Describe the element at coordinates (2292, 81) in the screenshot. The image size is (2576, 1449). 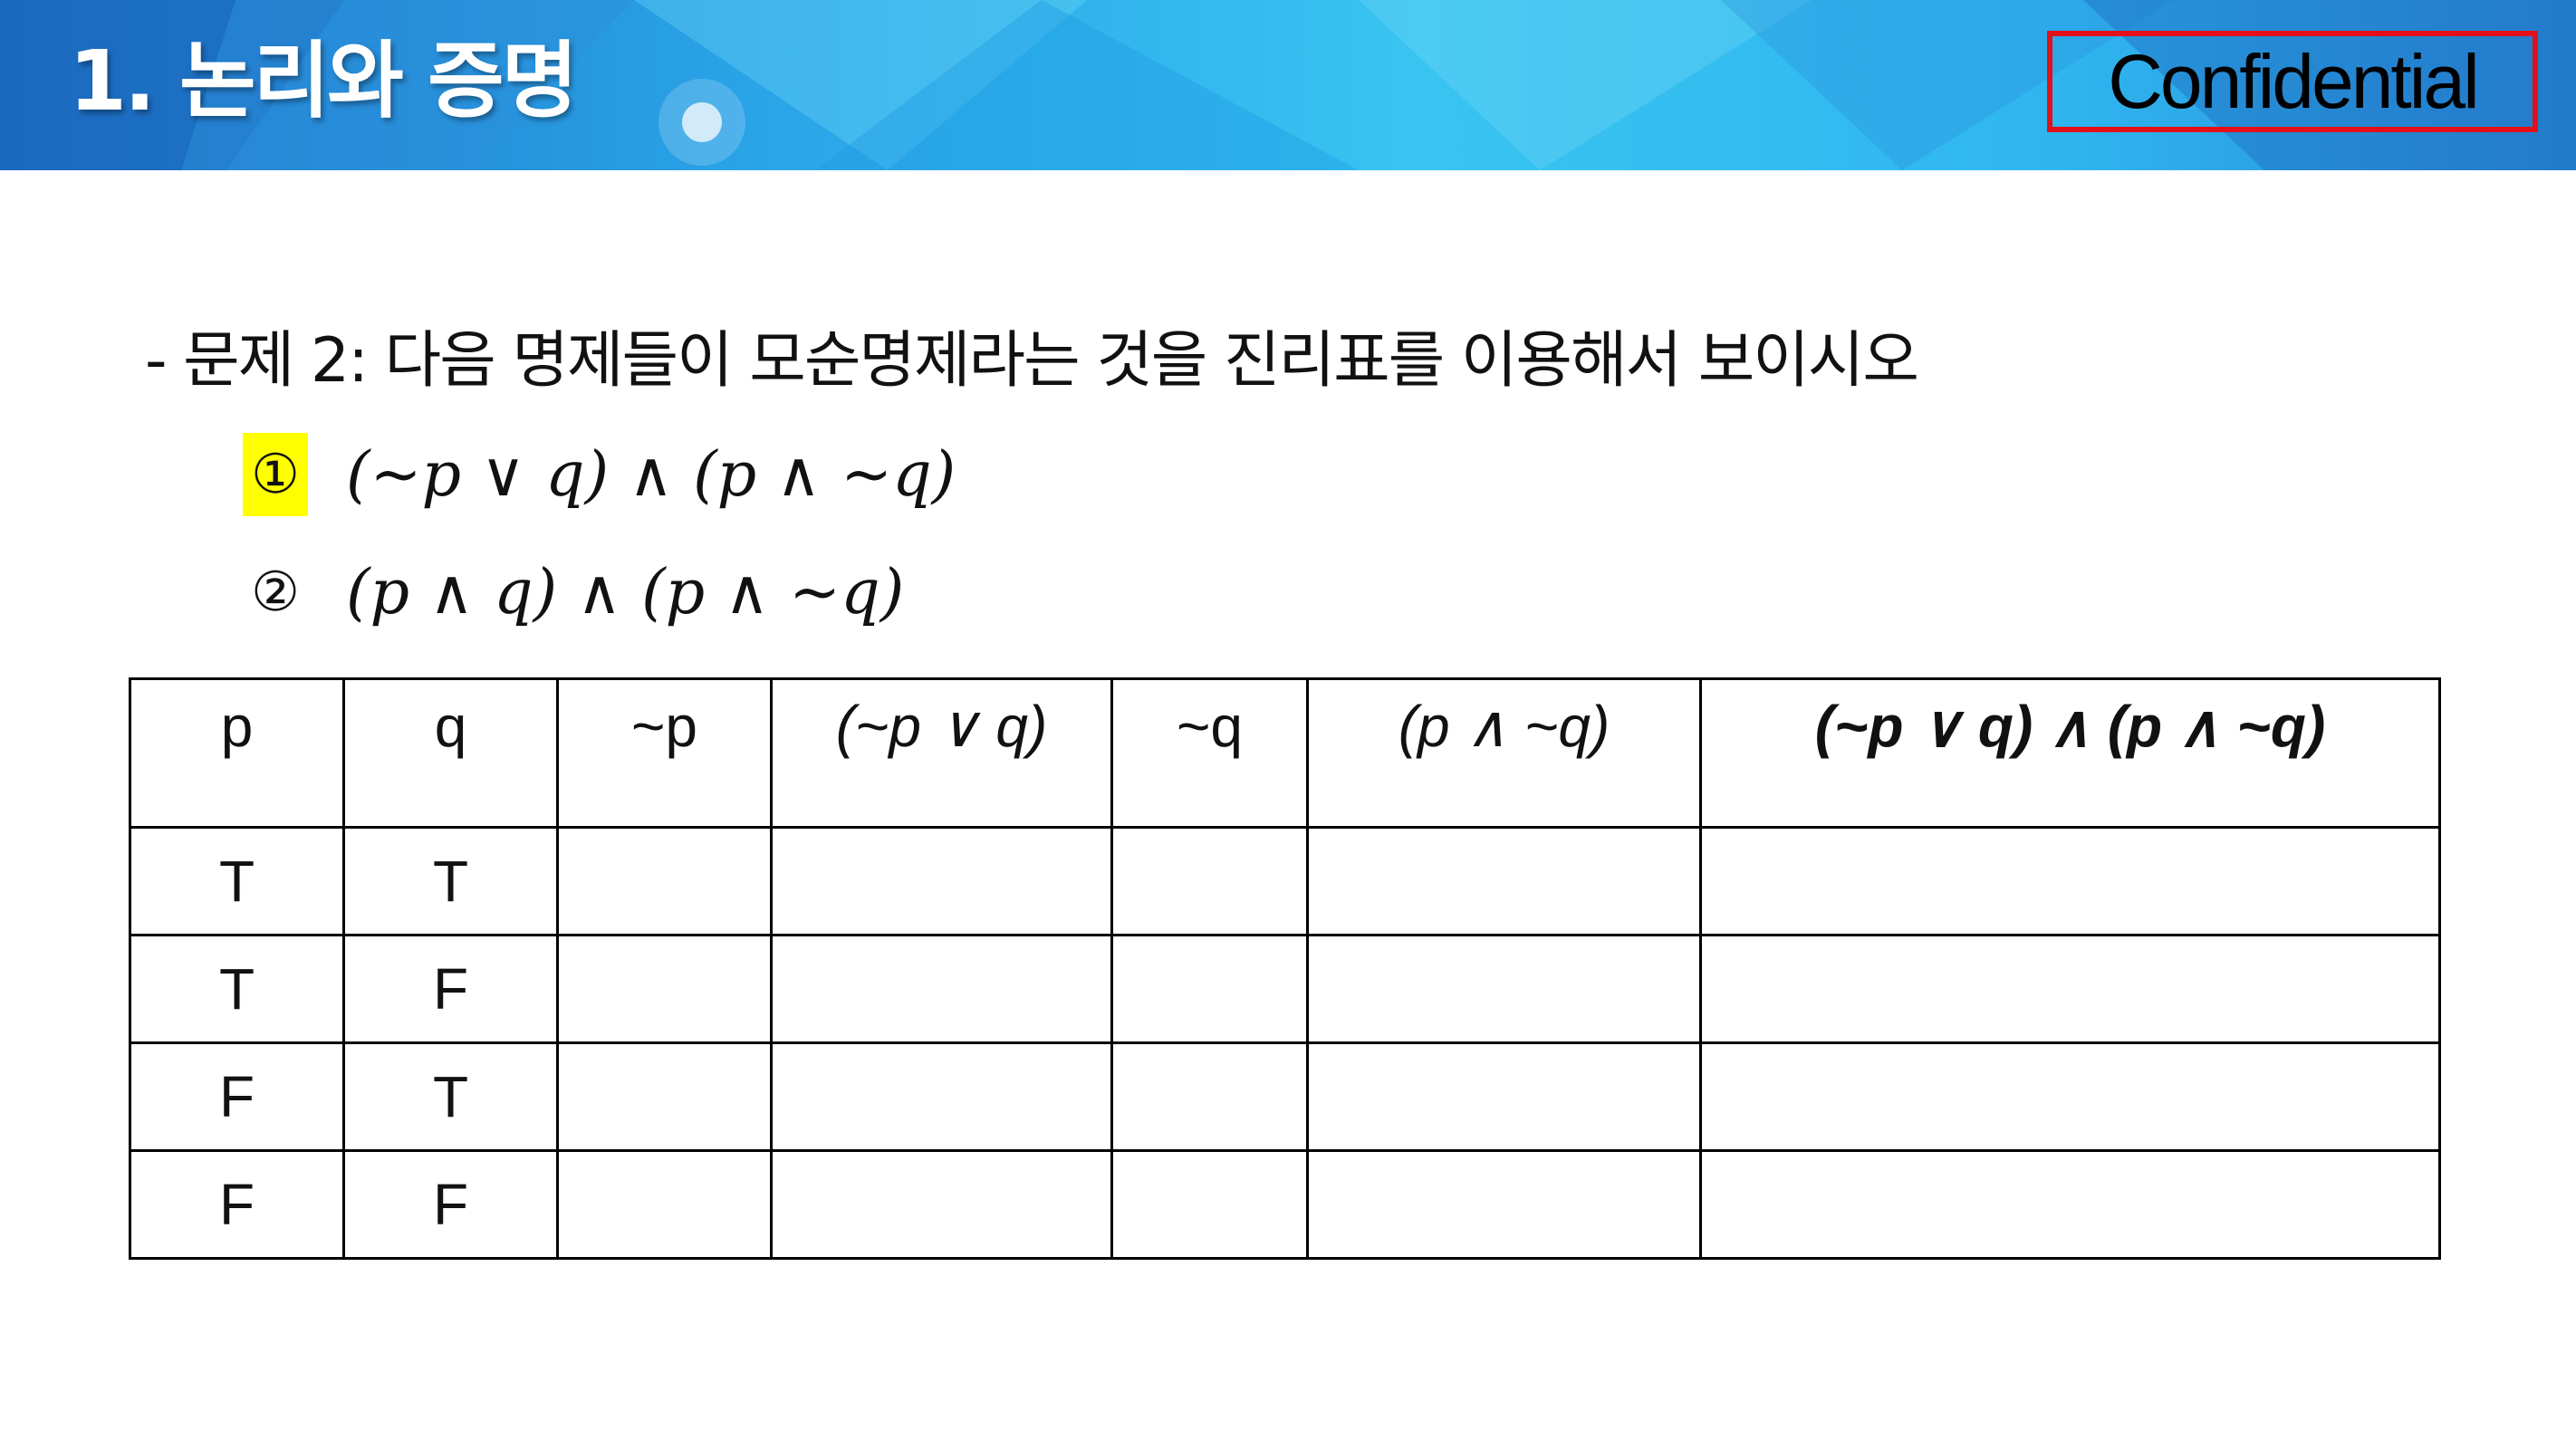
I see `confidential-label: Confidential` at that location.